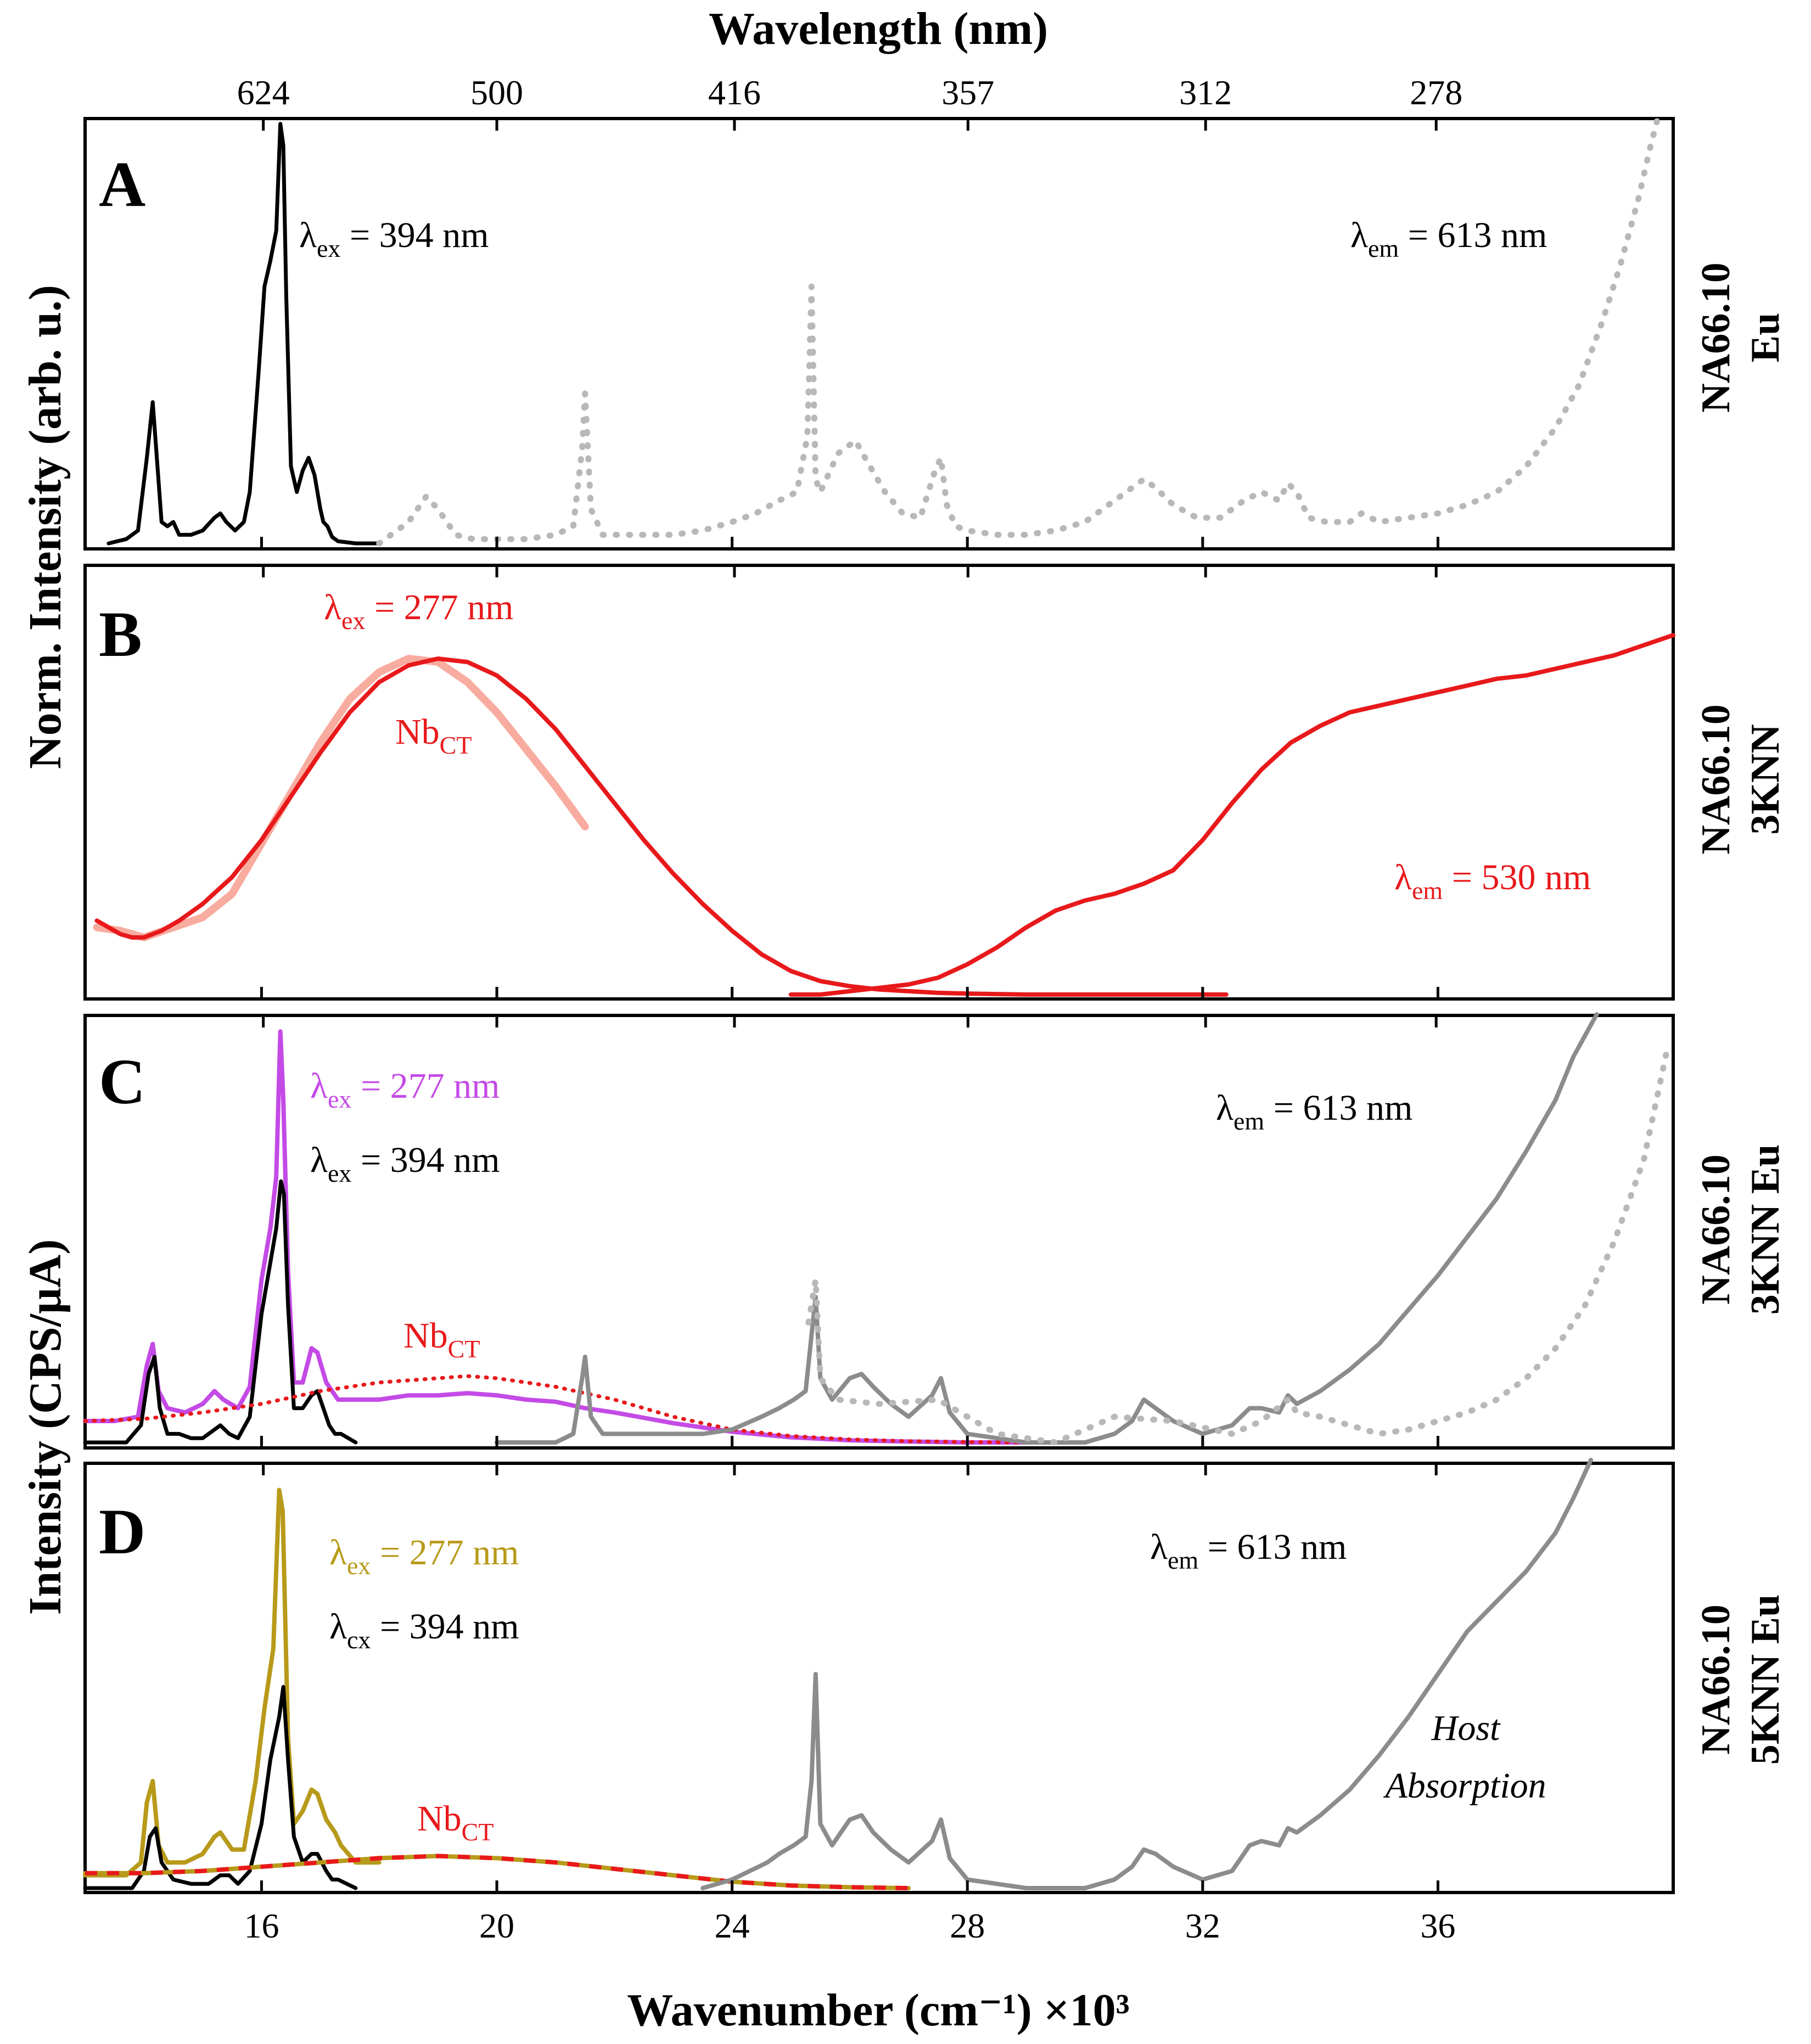 The height and width of the screenshot is (2044, 1811). Describe the element at coordinates (264, 92) in the screenshot. I see `top-tick-label: 624` at that location.